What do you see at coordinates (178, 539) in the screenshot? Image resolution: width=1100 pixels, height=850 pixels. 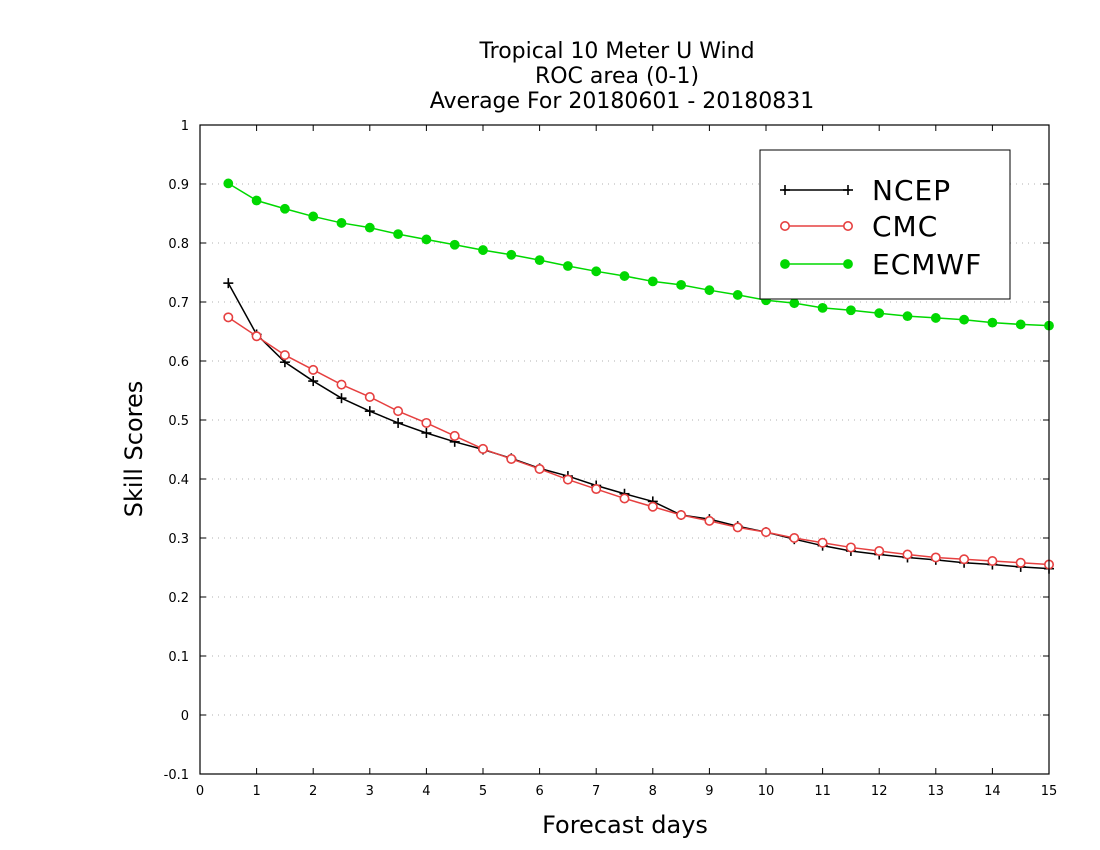 I see `y-tick-label: 0.3` at bounding box center [178, 539].